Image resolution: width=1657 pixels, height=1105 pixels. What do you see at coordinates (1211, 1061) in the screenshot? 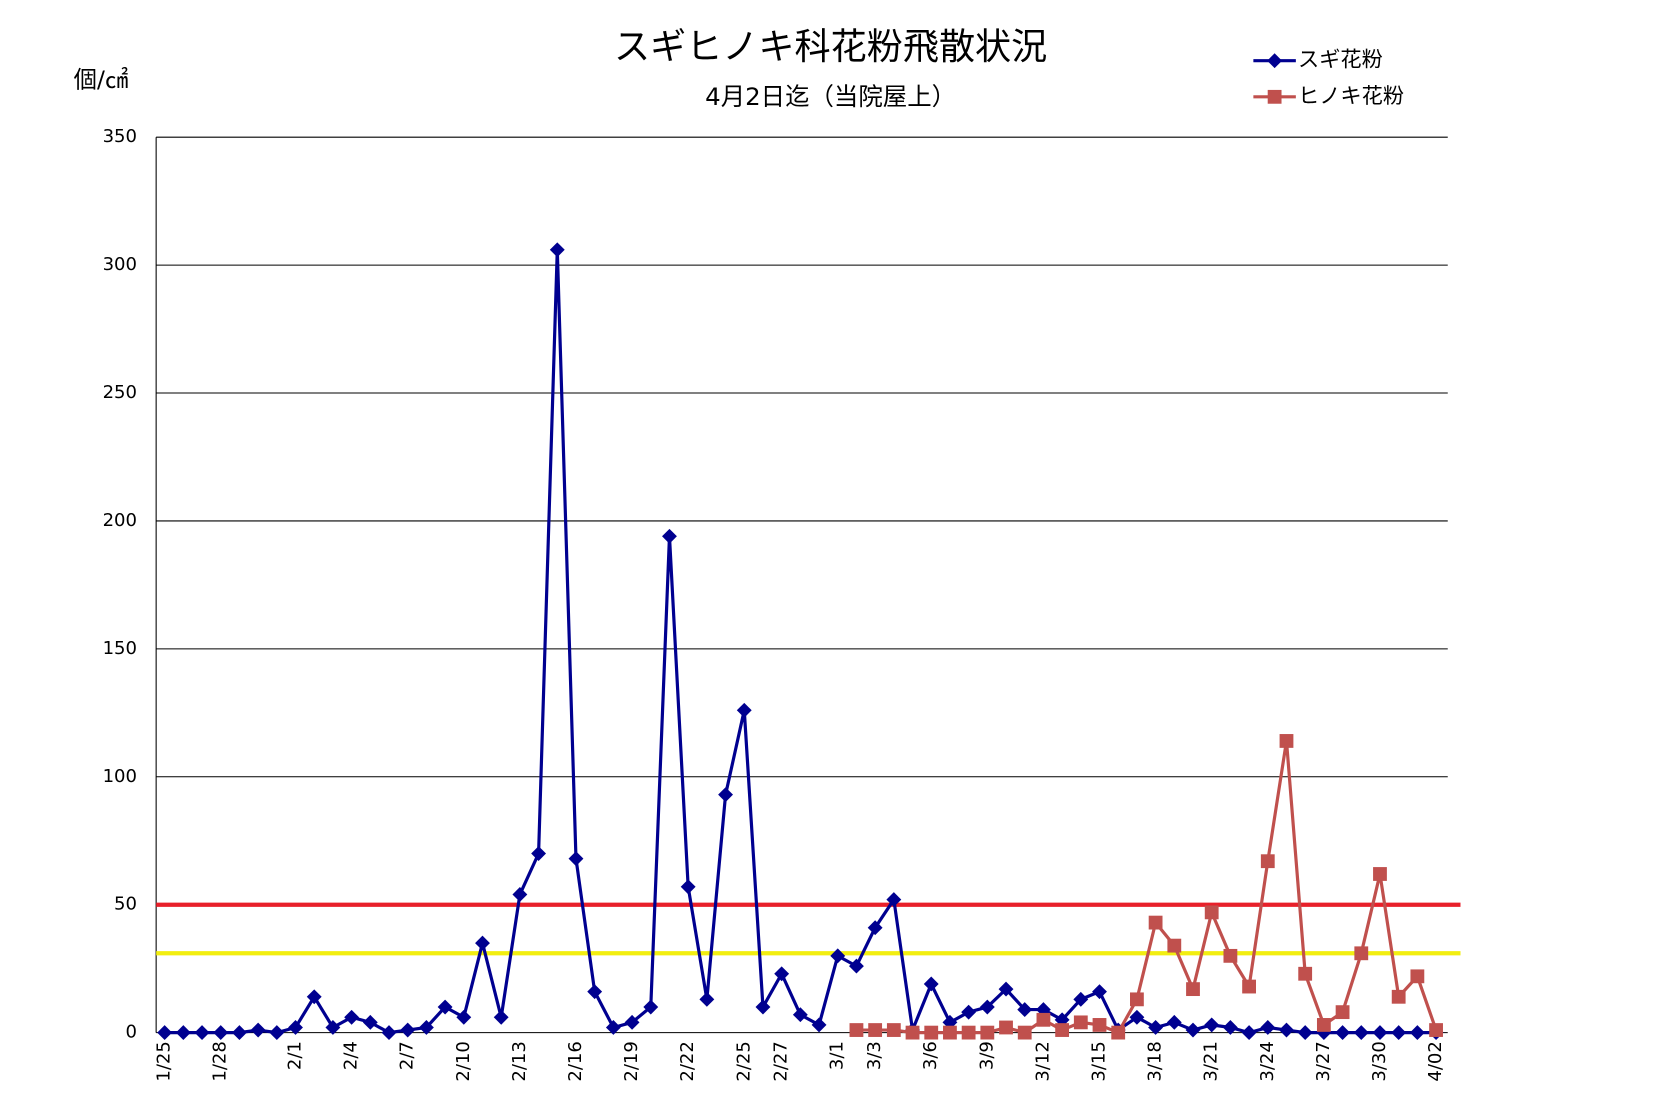
I see `x-tick-label: 3/21` at bounding box center [1211, 1061].